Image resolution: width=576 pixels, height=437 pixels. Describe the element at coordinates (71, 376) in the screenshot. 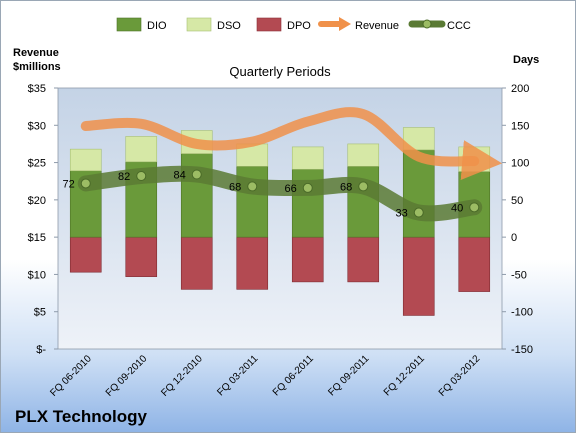

I see `x-tick-label: FQ 06-2010` at that location.